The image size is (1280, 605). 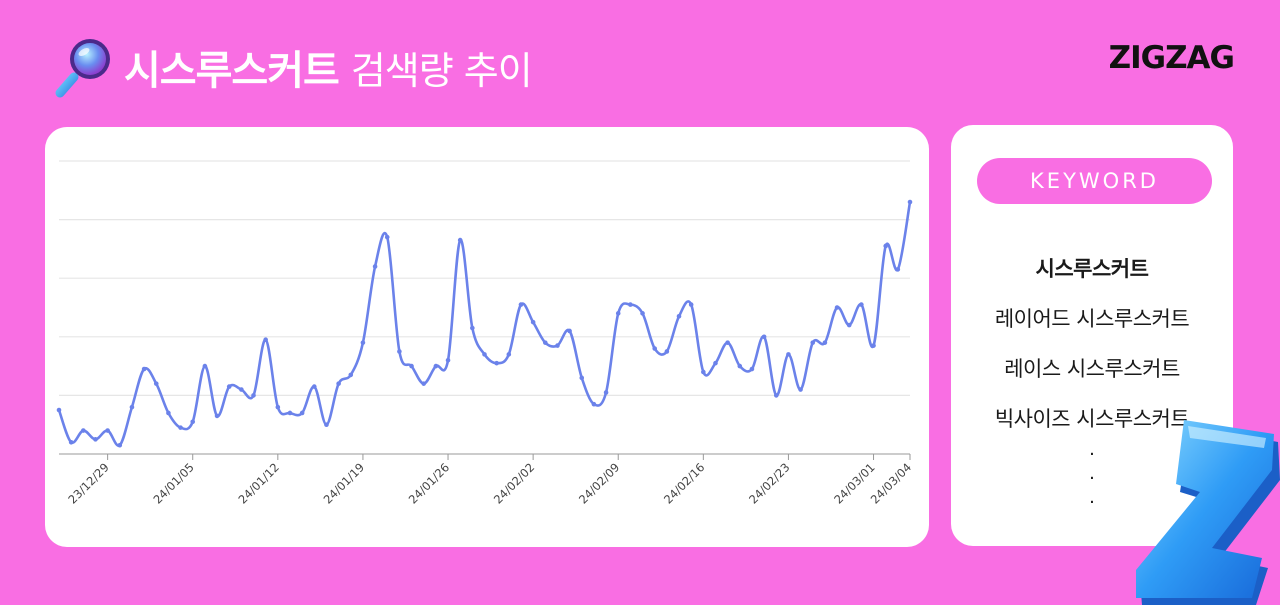 I want to click on zigzag-z-3d-icon, so click(x=1208, y=512).